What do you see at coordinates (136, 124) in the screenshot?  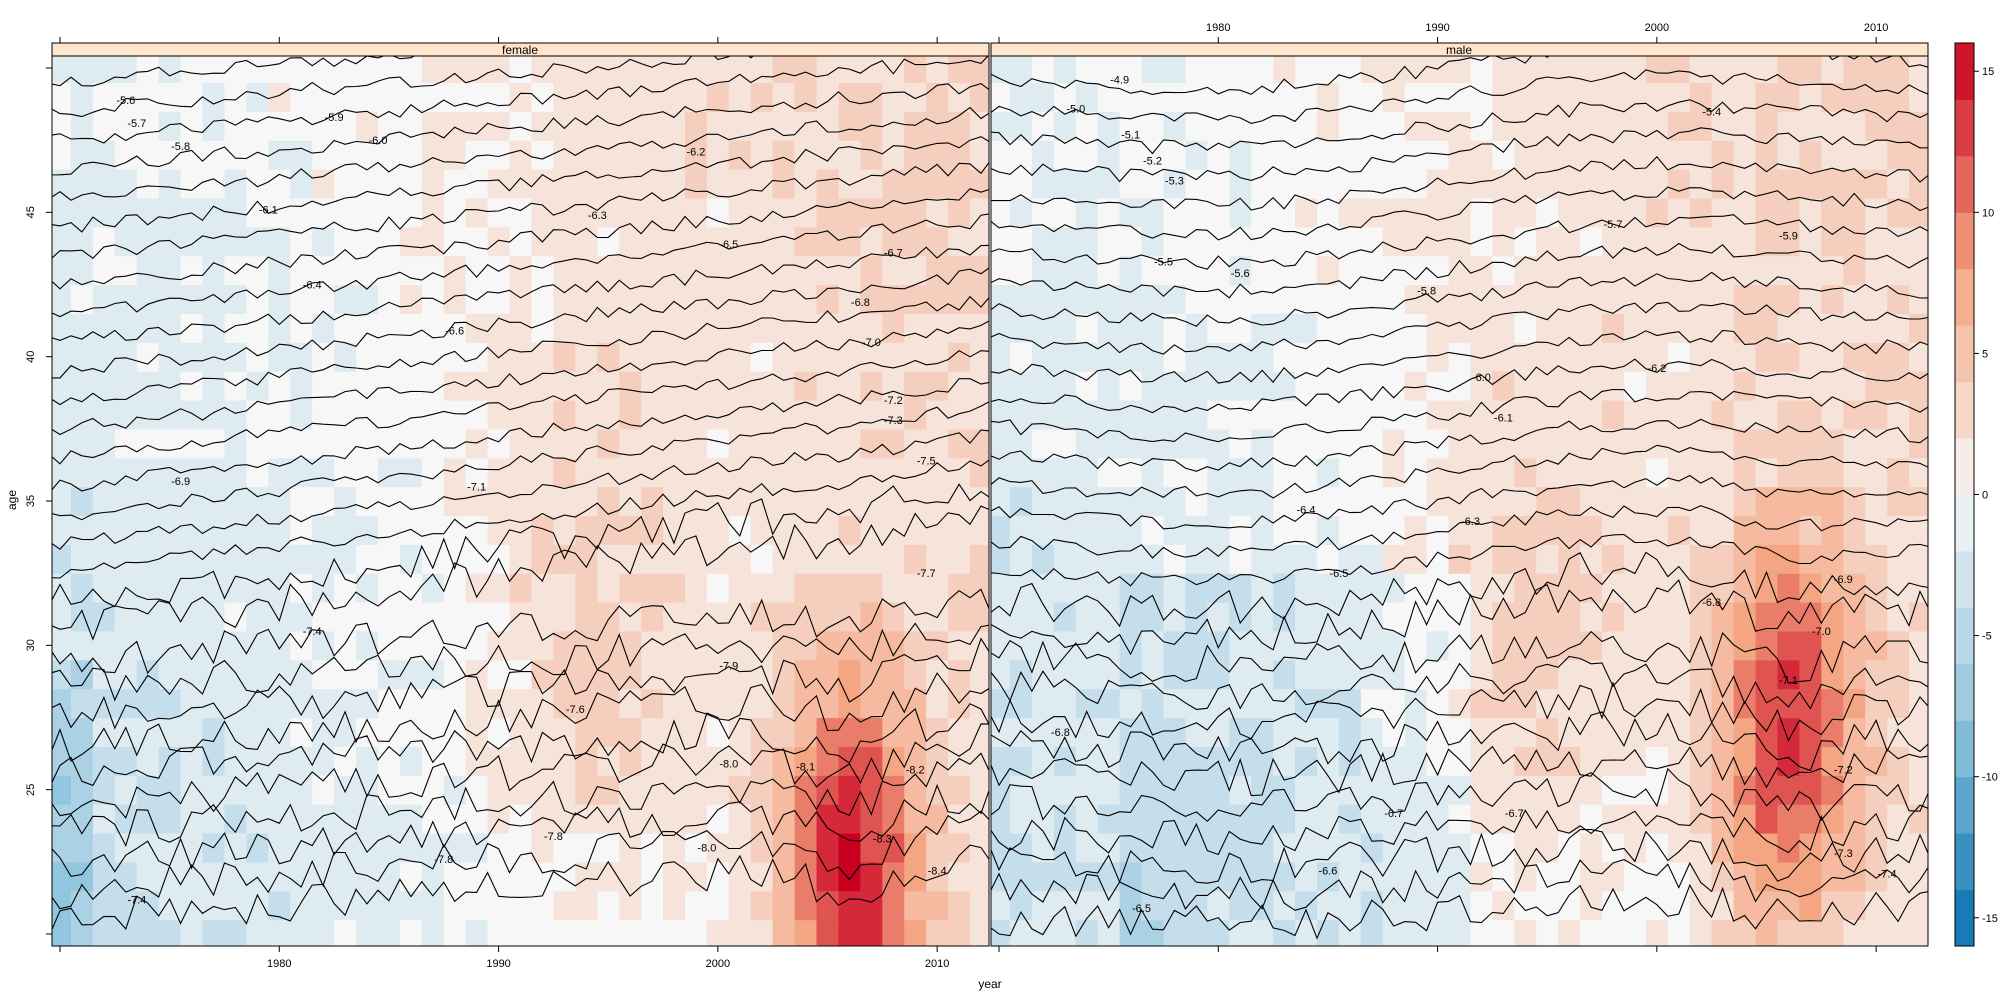 I see `contour-label: -5.7` at bounding box center [136, 124].